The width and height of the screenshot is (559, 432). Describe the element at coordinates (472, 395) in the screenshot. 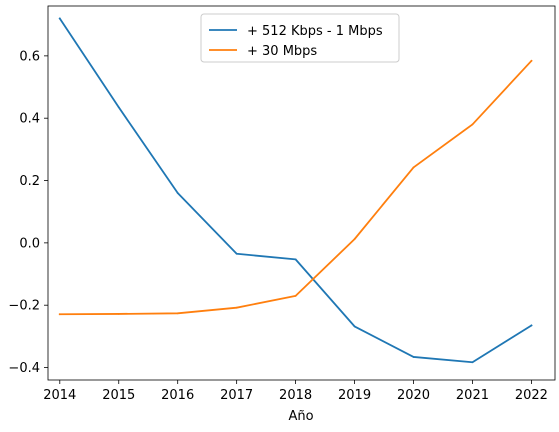

I see `x-tick-label-2021: 2021` at that location.